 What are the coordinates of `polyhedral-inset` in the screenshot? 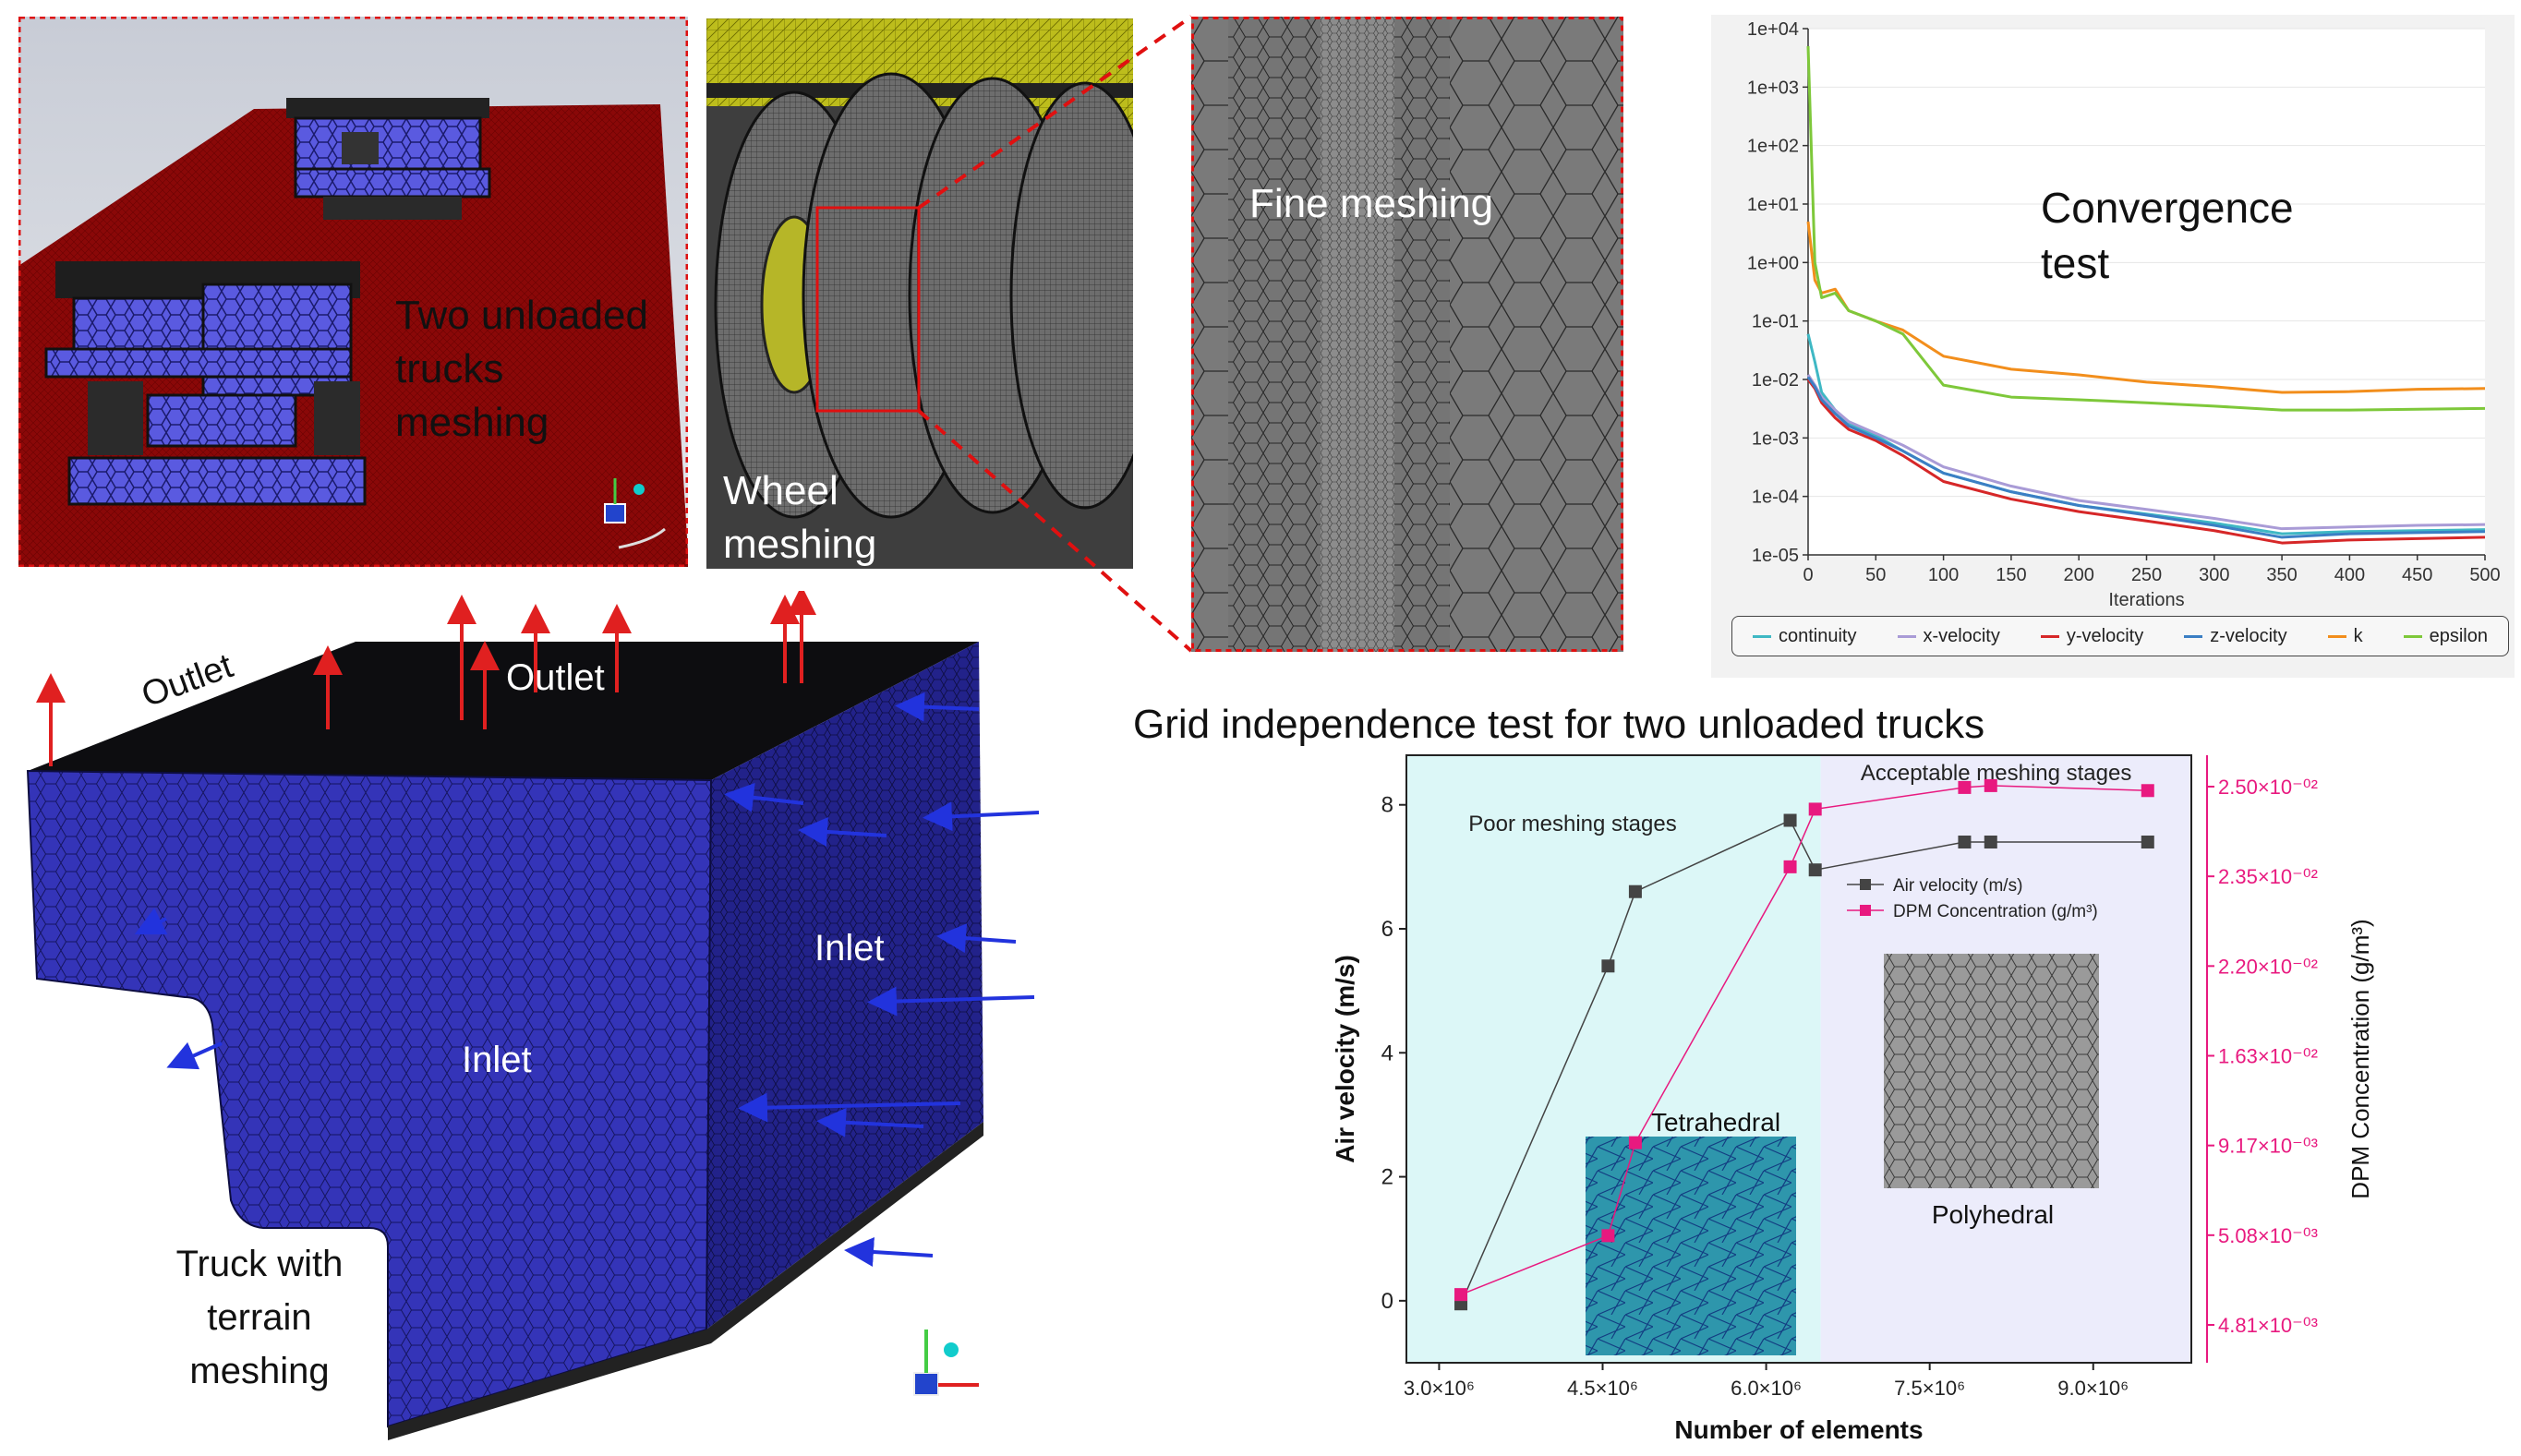 It's located at (1992, 1071).